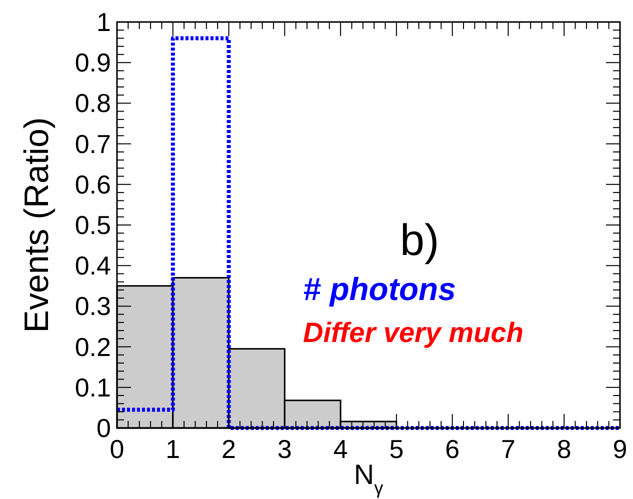 Image resolution: width=633 pixels, height=499 pixels. What do you see at coordinates (284, 449) in the screenshot?
I see `x-tick-label: 3` at bounding box center [284, 449].